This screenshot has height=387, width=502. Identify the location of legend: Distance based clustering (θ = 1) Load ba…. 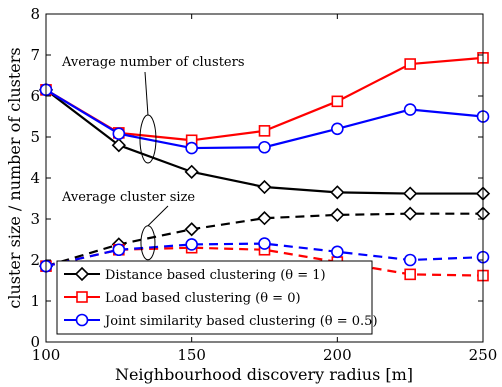
(217, 297).